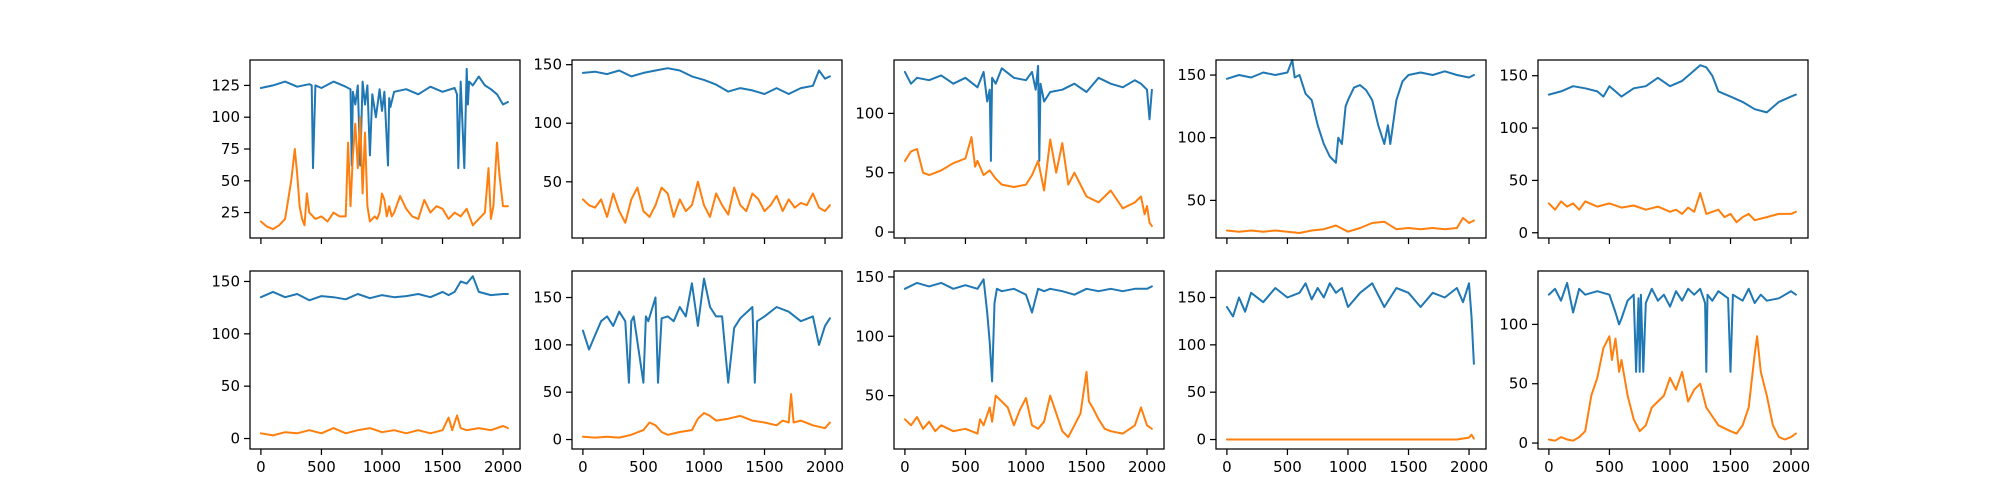 The height and width of the screenshot is (500, 2000). What do you see at coordinates (230, 213) in the screenshot?
I see `y-tick-label: 25` at bounding box center [230, 213].